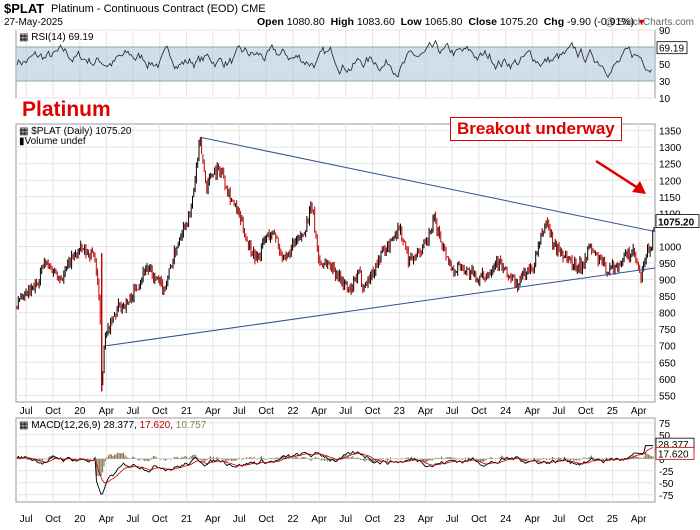 The width and height of the screenshot is (700, 530). I want to click on price-tick-label: 650, so click(667, 363).